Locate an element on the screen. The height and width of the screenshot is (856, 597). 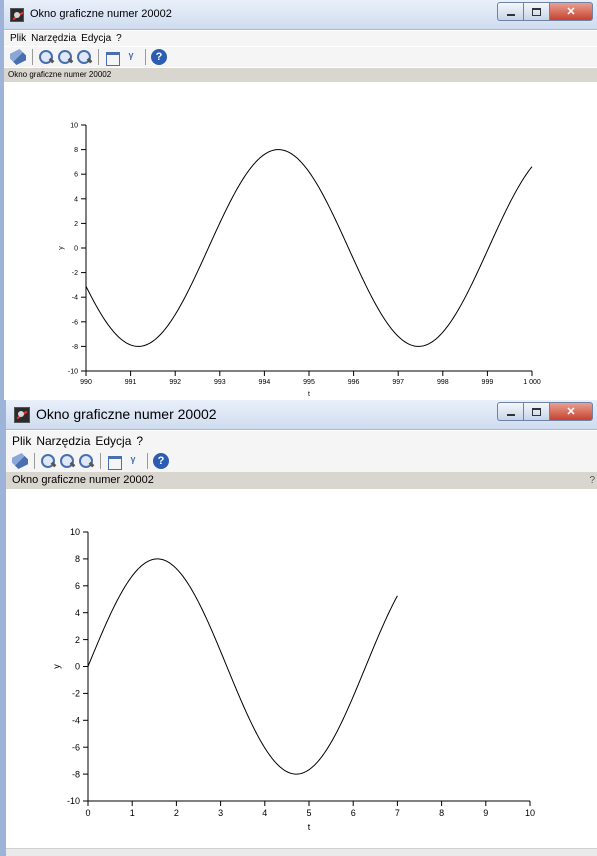
x-tick-label: 5 is located at coordinates (308, 813).